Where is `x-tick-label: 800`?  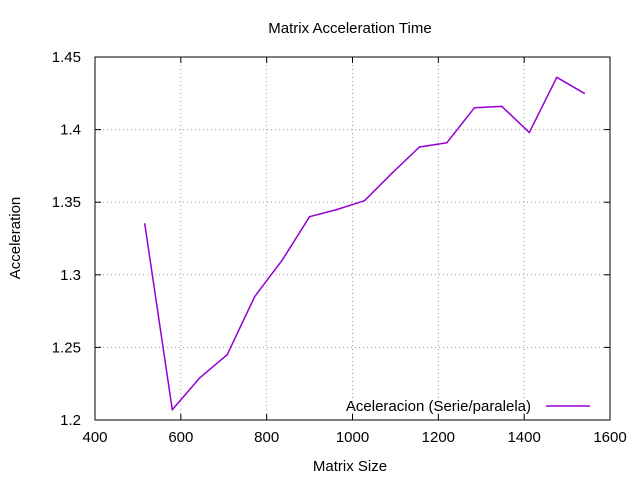
x-tick-label: 800 is located at coordinates (266, 437).